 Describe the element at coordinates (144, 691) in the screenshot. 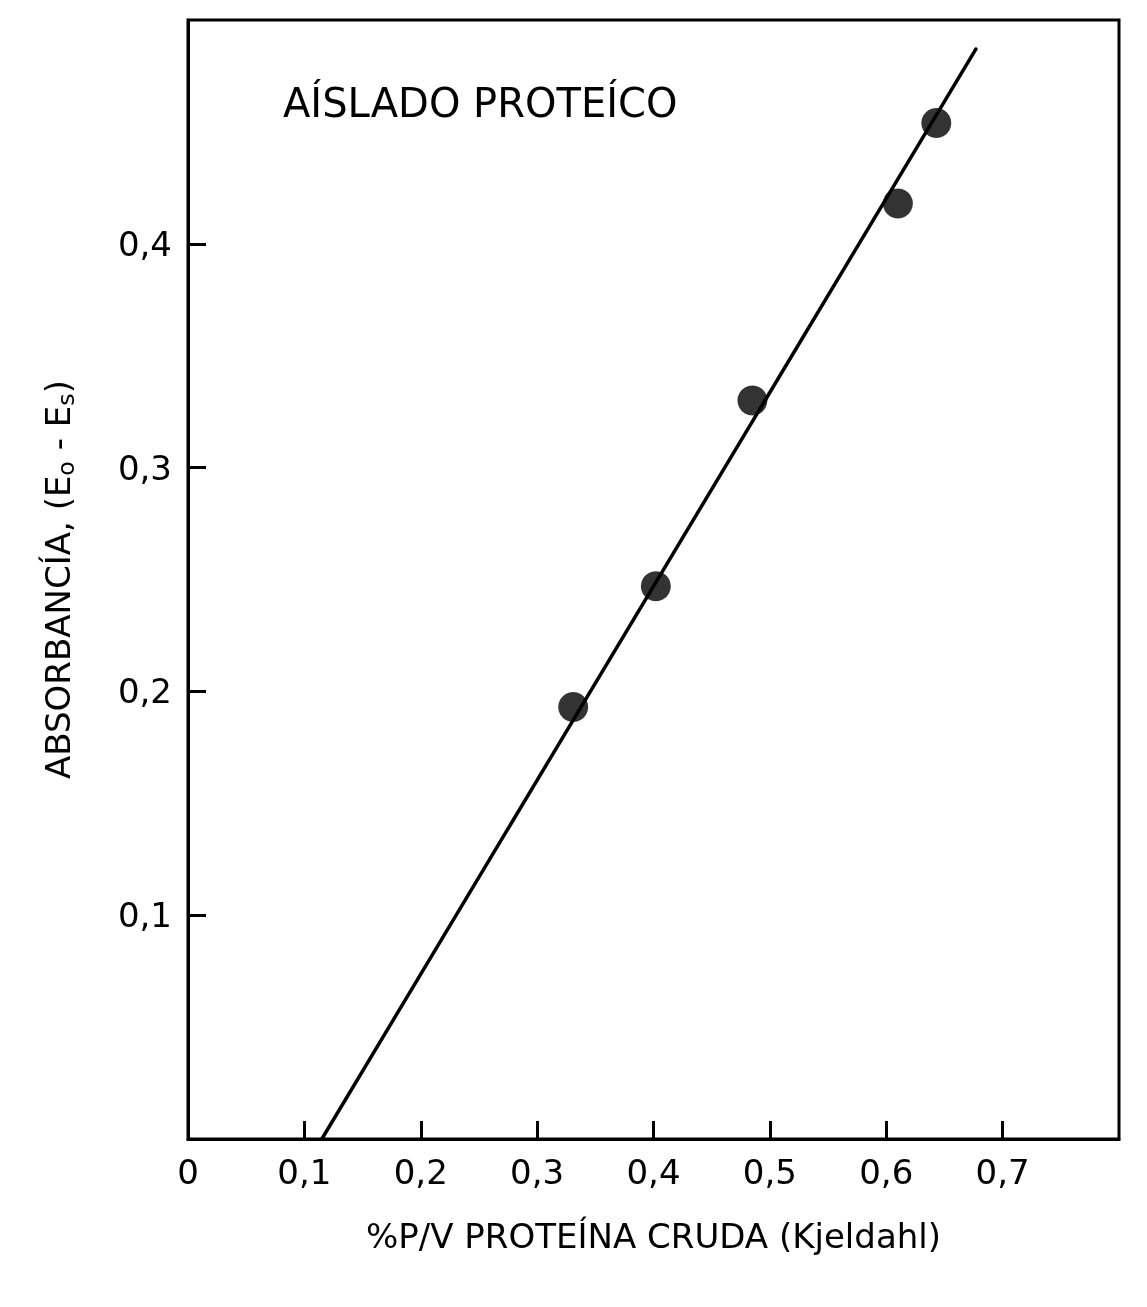

I see `y-tick-label: 0,2` at that location.